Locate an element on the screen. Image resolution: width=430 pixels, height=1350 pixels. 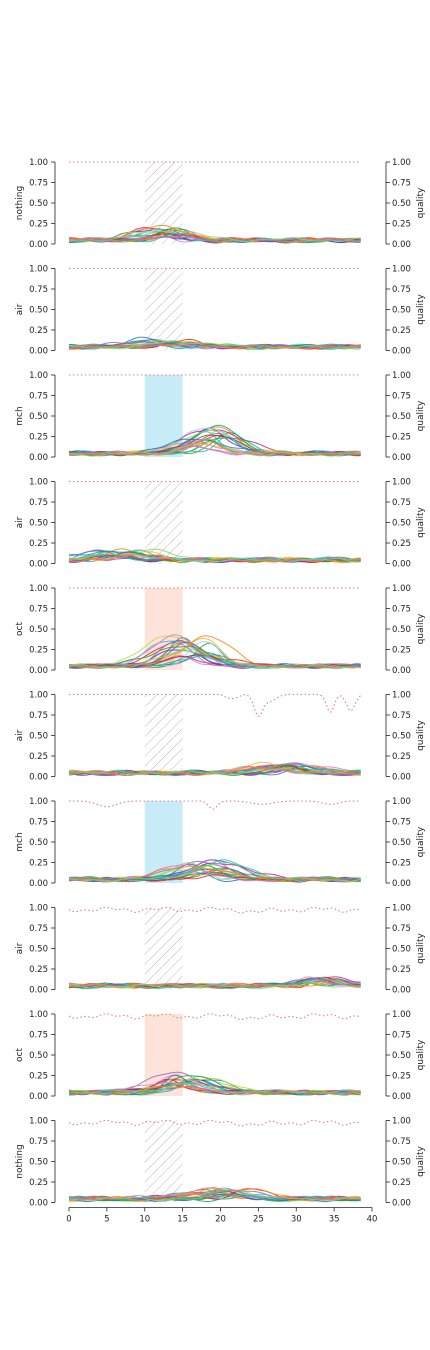
panel-ylabel: oct is located at coordinates (20, 1055).